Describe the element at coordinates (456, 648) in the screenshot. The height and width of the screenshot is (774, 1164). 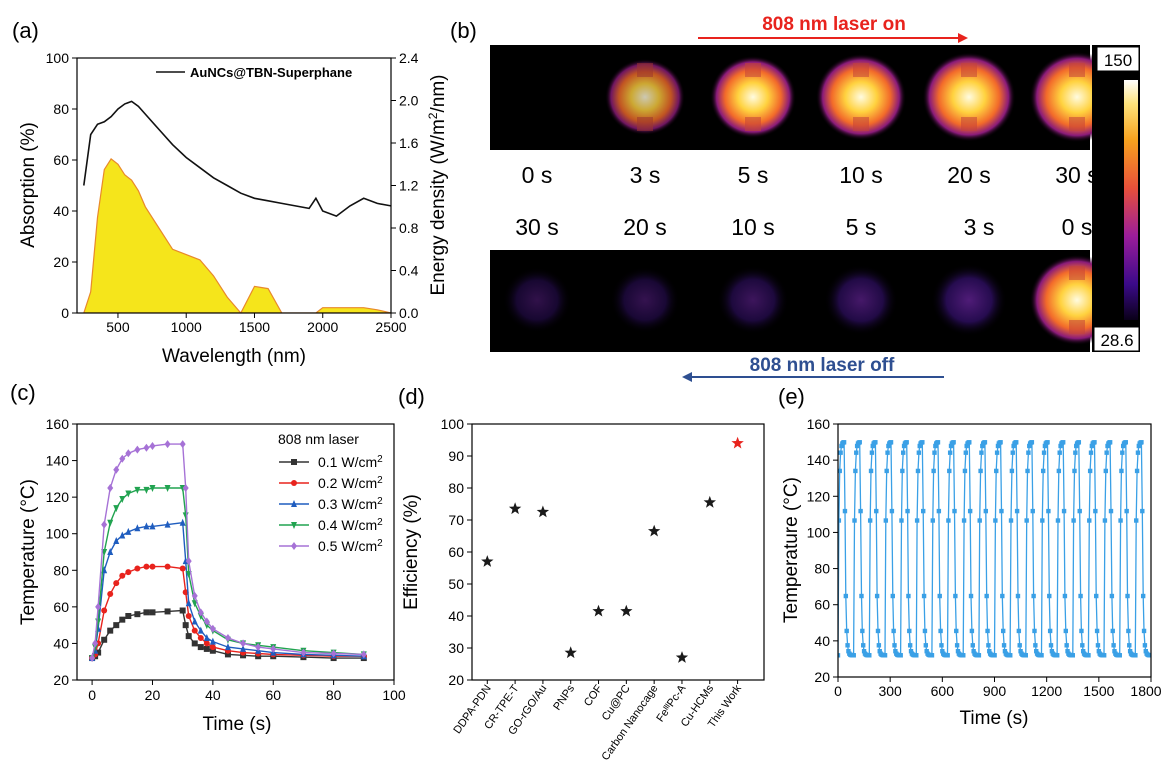
I see `y-tick-label: 30` at that location.